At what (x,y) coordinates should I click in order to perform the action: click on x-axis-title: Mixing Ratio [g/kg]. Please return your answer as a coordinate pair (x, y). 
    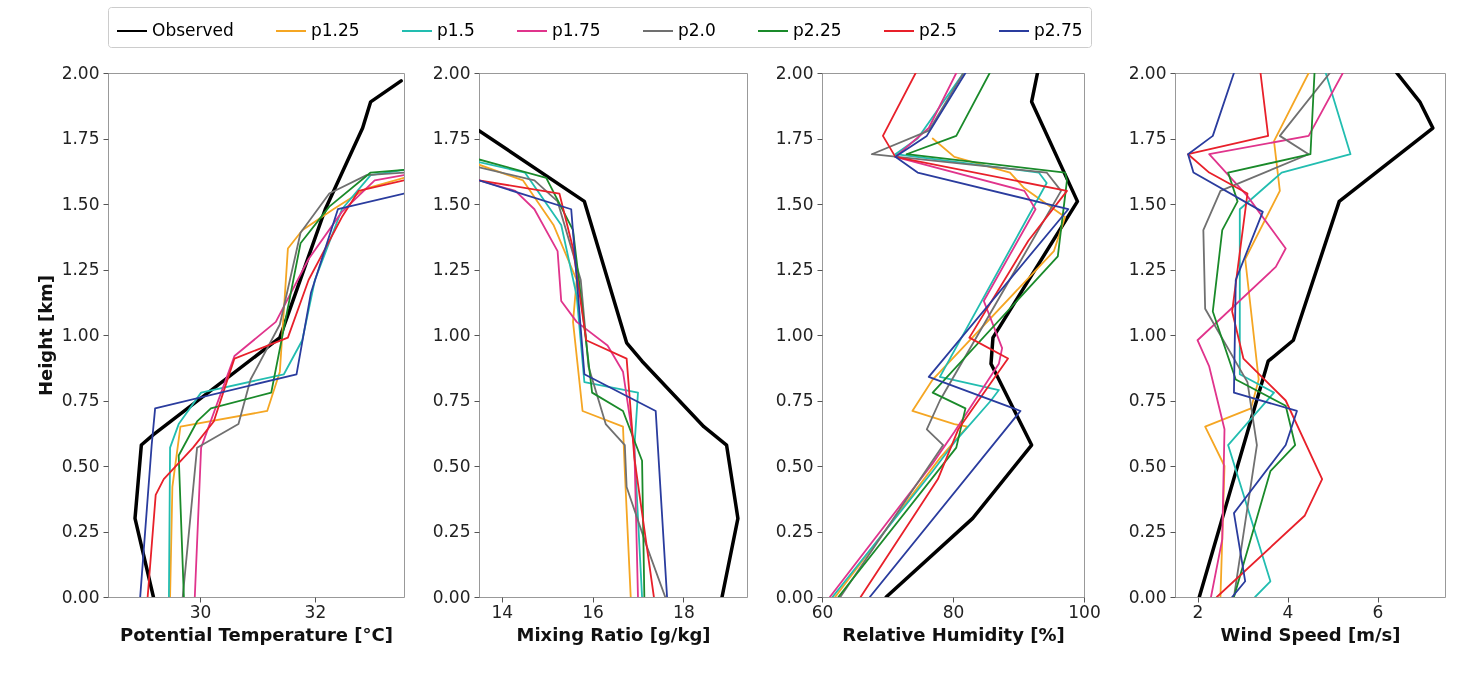
    Looking at the image, I should click on (613, 634).